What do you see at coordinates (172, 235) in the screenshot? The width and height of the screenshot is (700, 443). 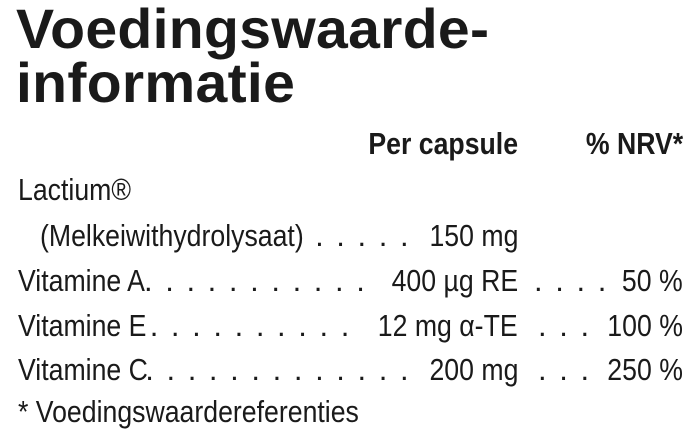 I see `nutrient-label: (Melkeiwithydrolysaat)` at bounding box center [172, 235].